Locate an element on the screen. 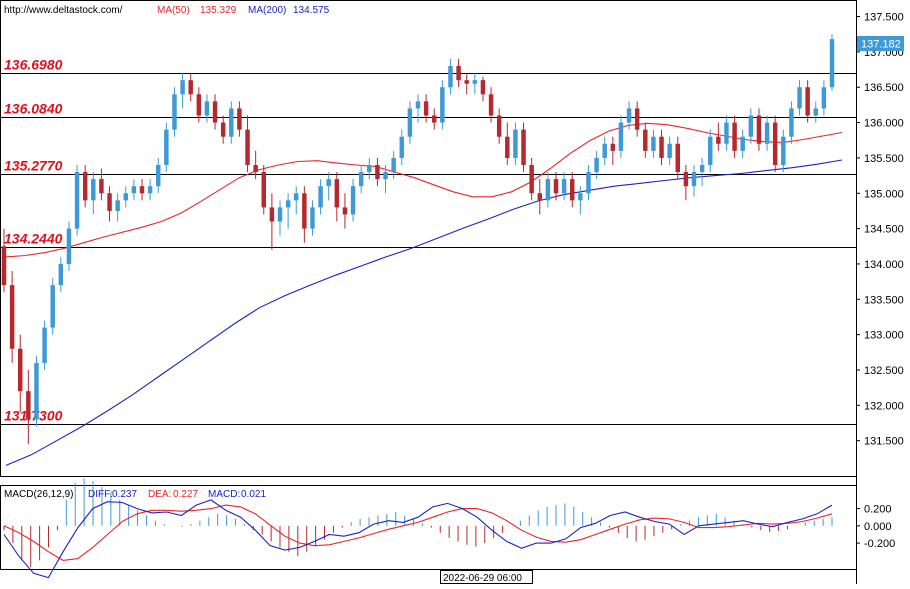  ma200-legend-value: 134.575 is located at coordinates (311, 10).